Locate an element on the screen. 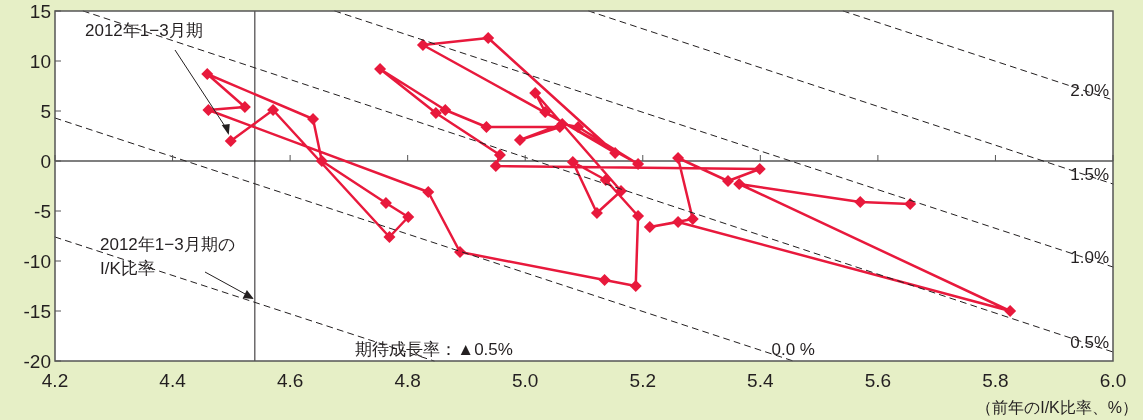  series-label: 期待成長率：▲0.5% is located at coordinates (434, 349).